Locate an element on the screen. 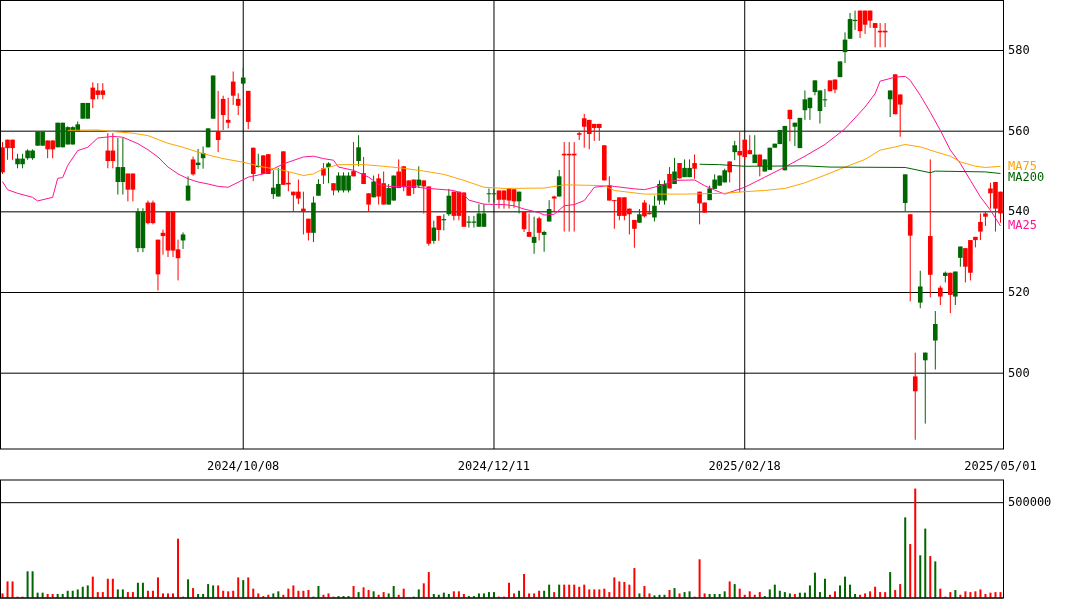  series-label: MA25 is located at coordinates (1022, 225).